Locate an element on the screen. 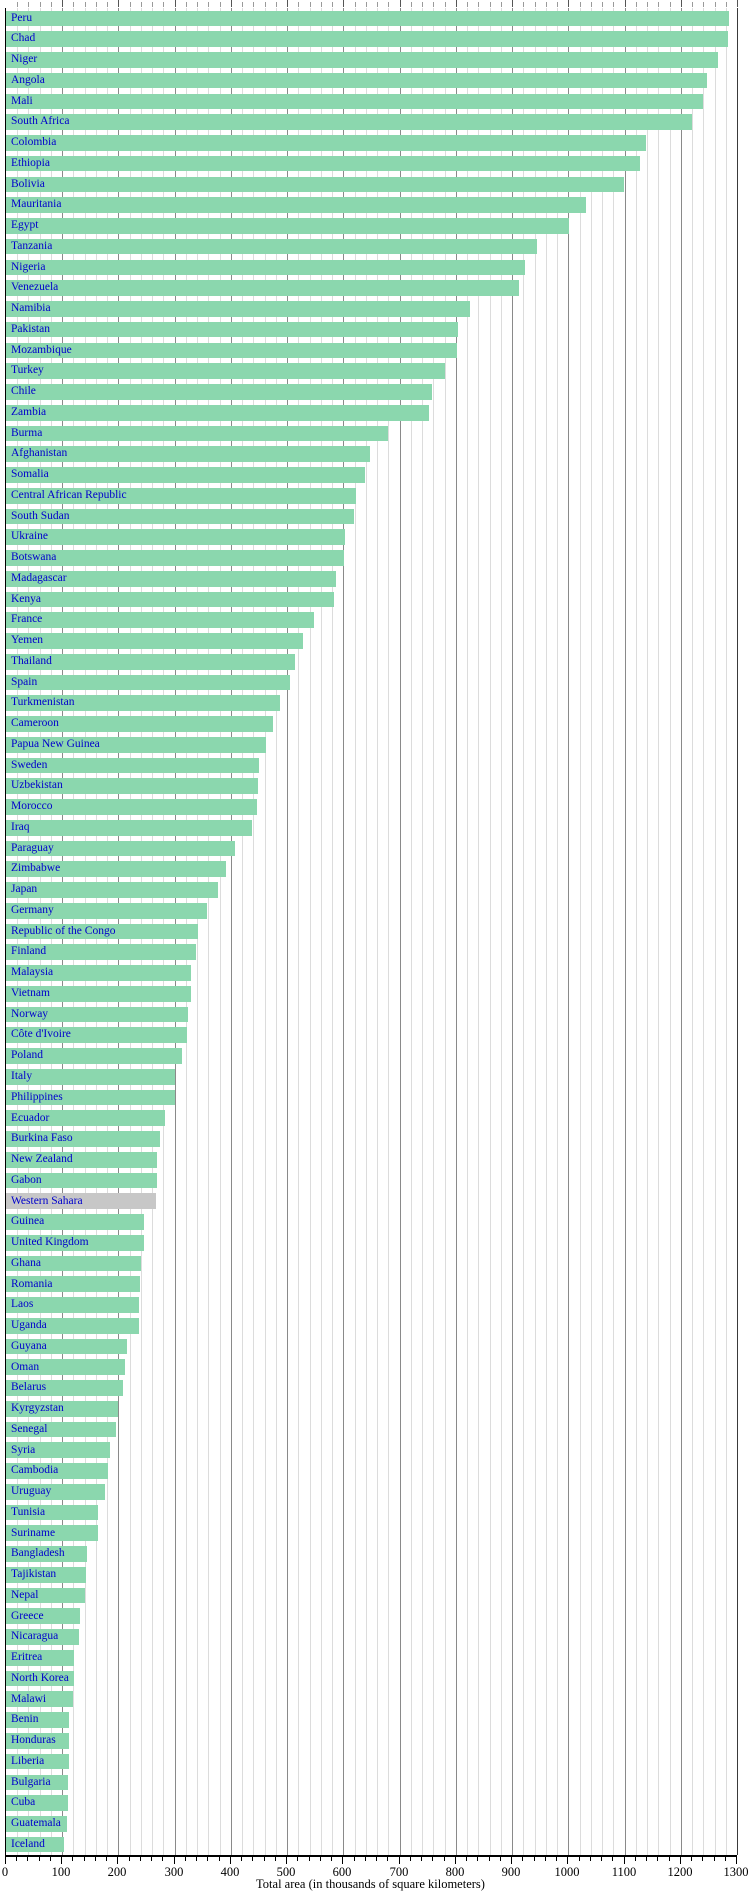  bar-label: Angola is located at coordinates (28, 79).